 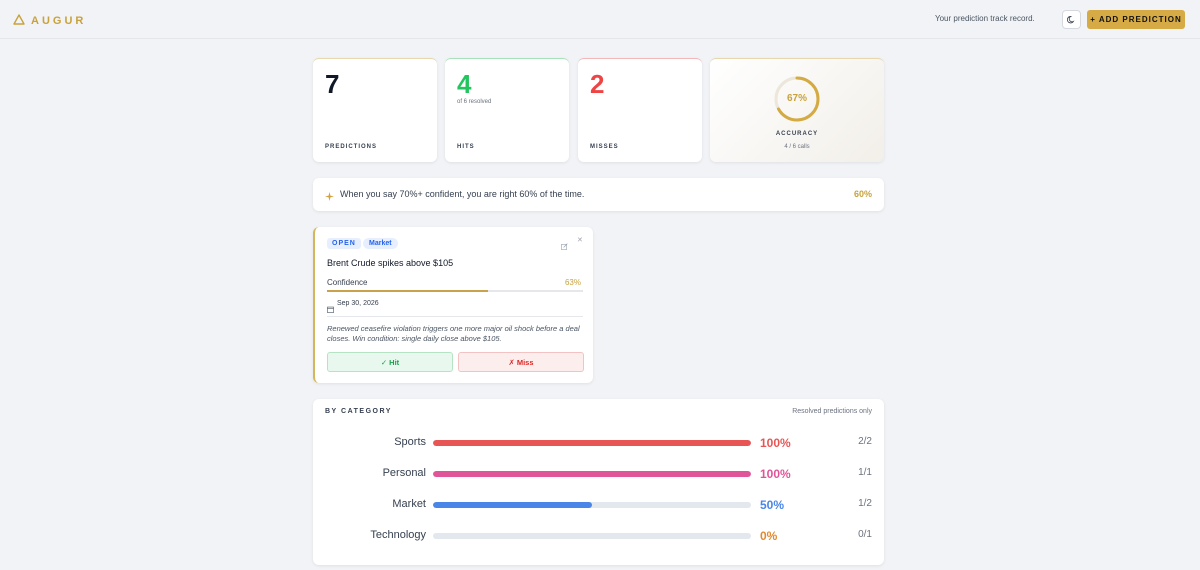 What do you see at coordinates (769, 536) in the screenshot?
I see `category-percent: 0%` at bounding box center [769, 536].